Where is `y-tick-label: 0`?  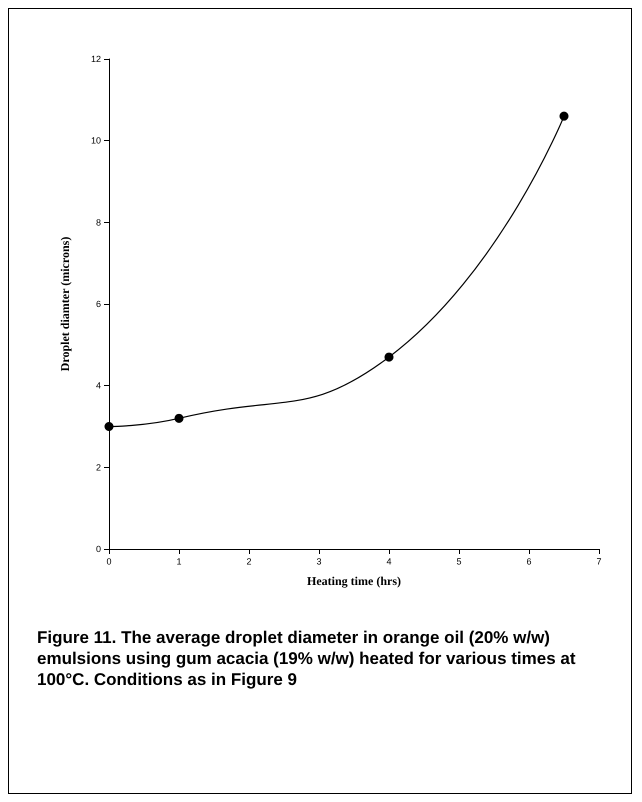 y-tick-label: 0 is located at coordinates (98, 549).